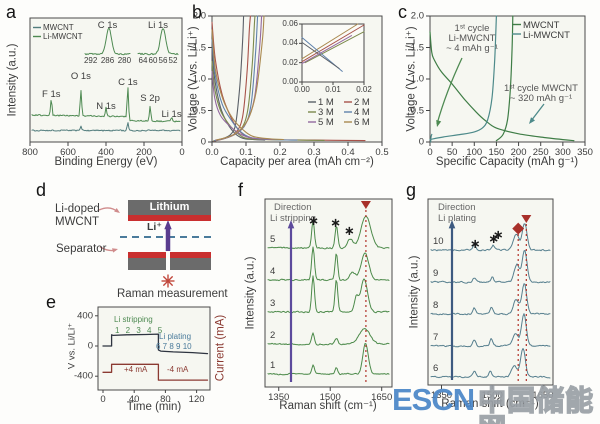 This screenshot has height=424, width=600. I want to click on b-inset-x-tick: 0.00, so click(302, 89).